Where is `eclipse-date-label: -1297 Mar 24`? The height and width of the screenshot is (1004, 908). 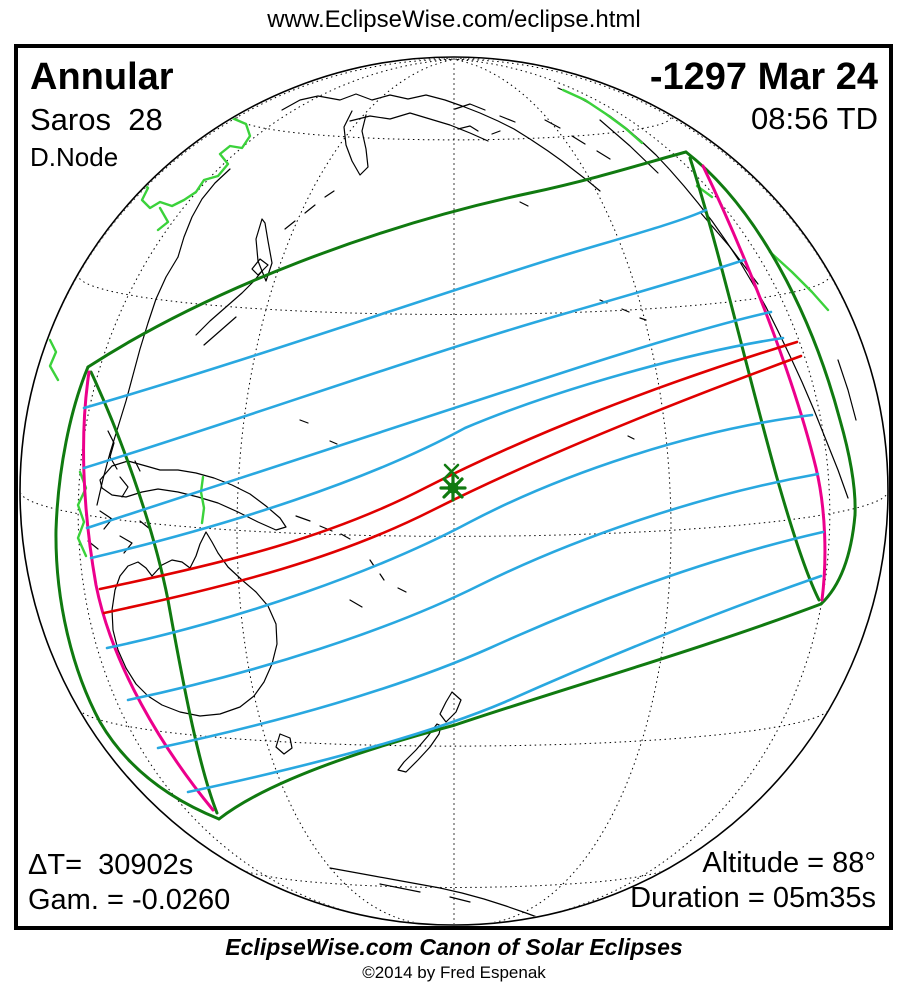 eclipse-date-label: -1297 Mar 24 is located at coordinates (763, 77).